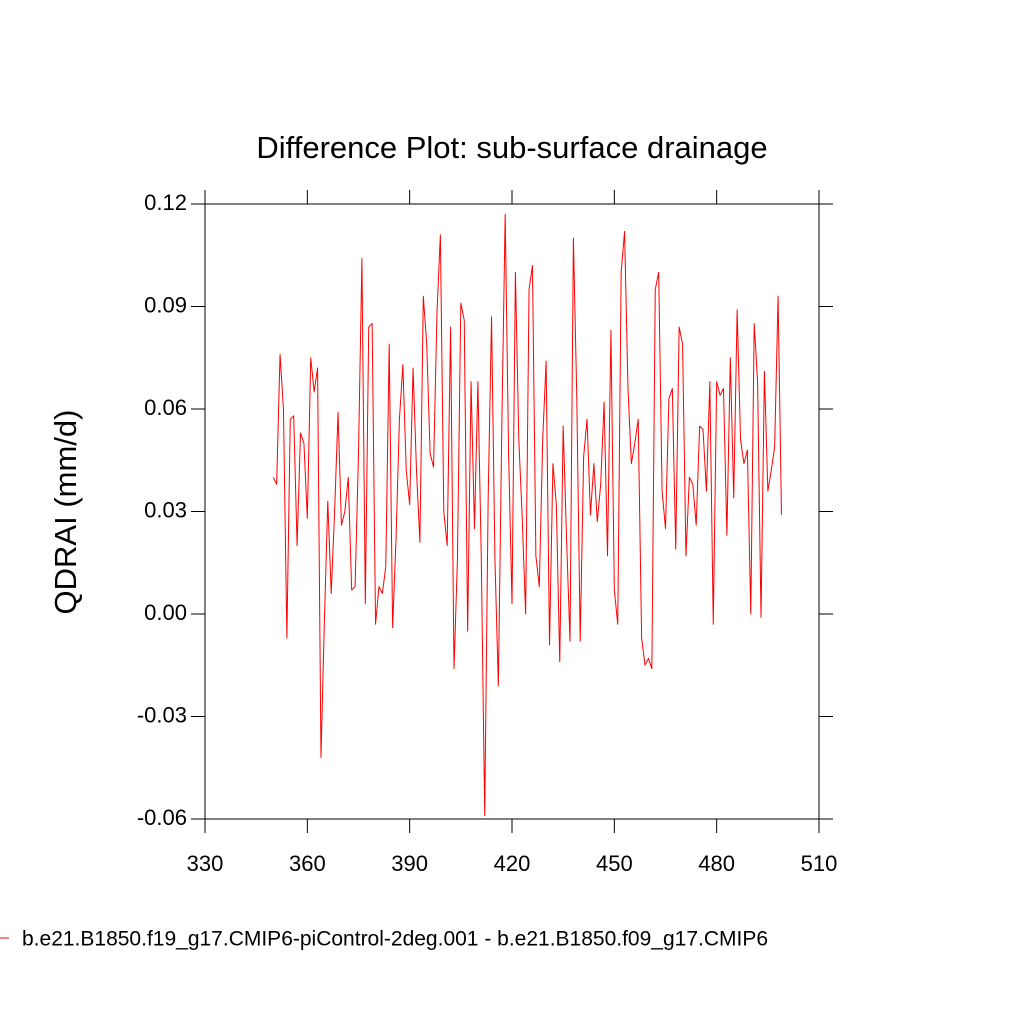 The height and width of the screenshot is (1024, 1024). Describe the element at coordinates (614, 863) in the screenshot. I see `x-tick-label: 450` at that location.